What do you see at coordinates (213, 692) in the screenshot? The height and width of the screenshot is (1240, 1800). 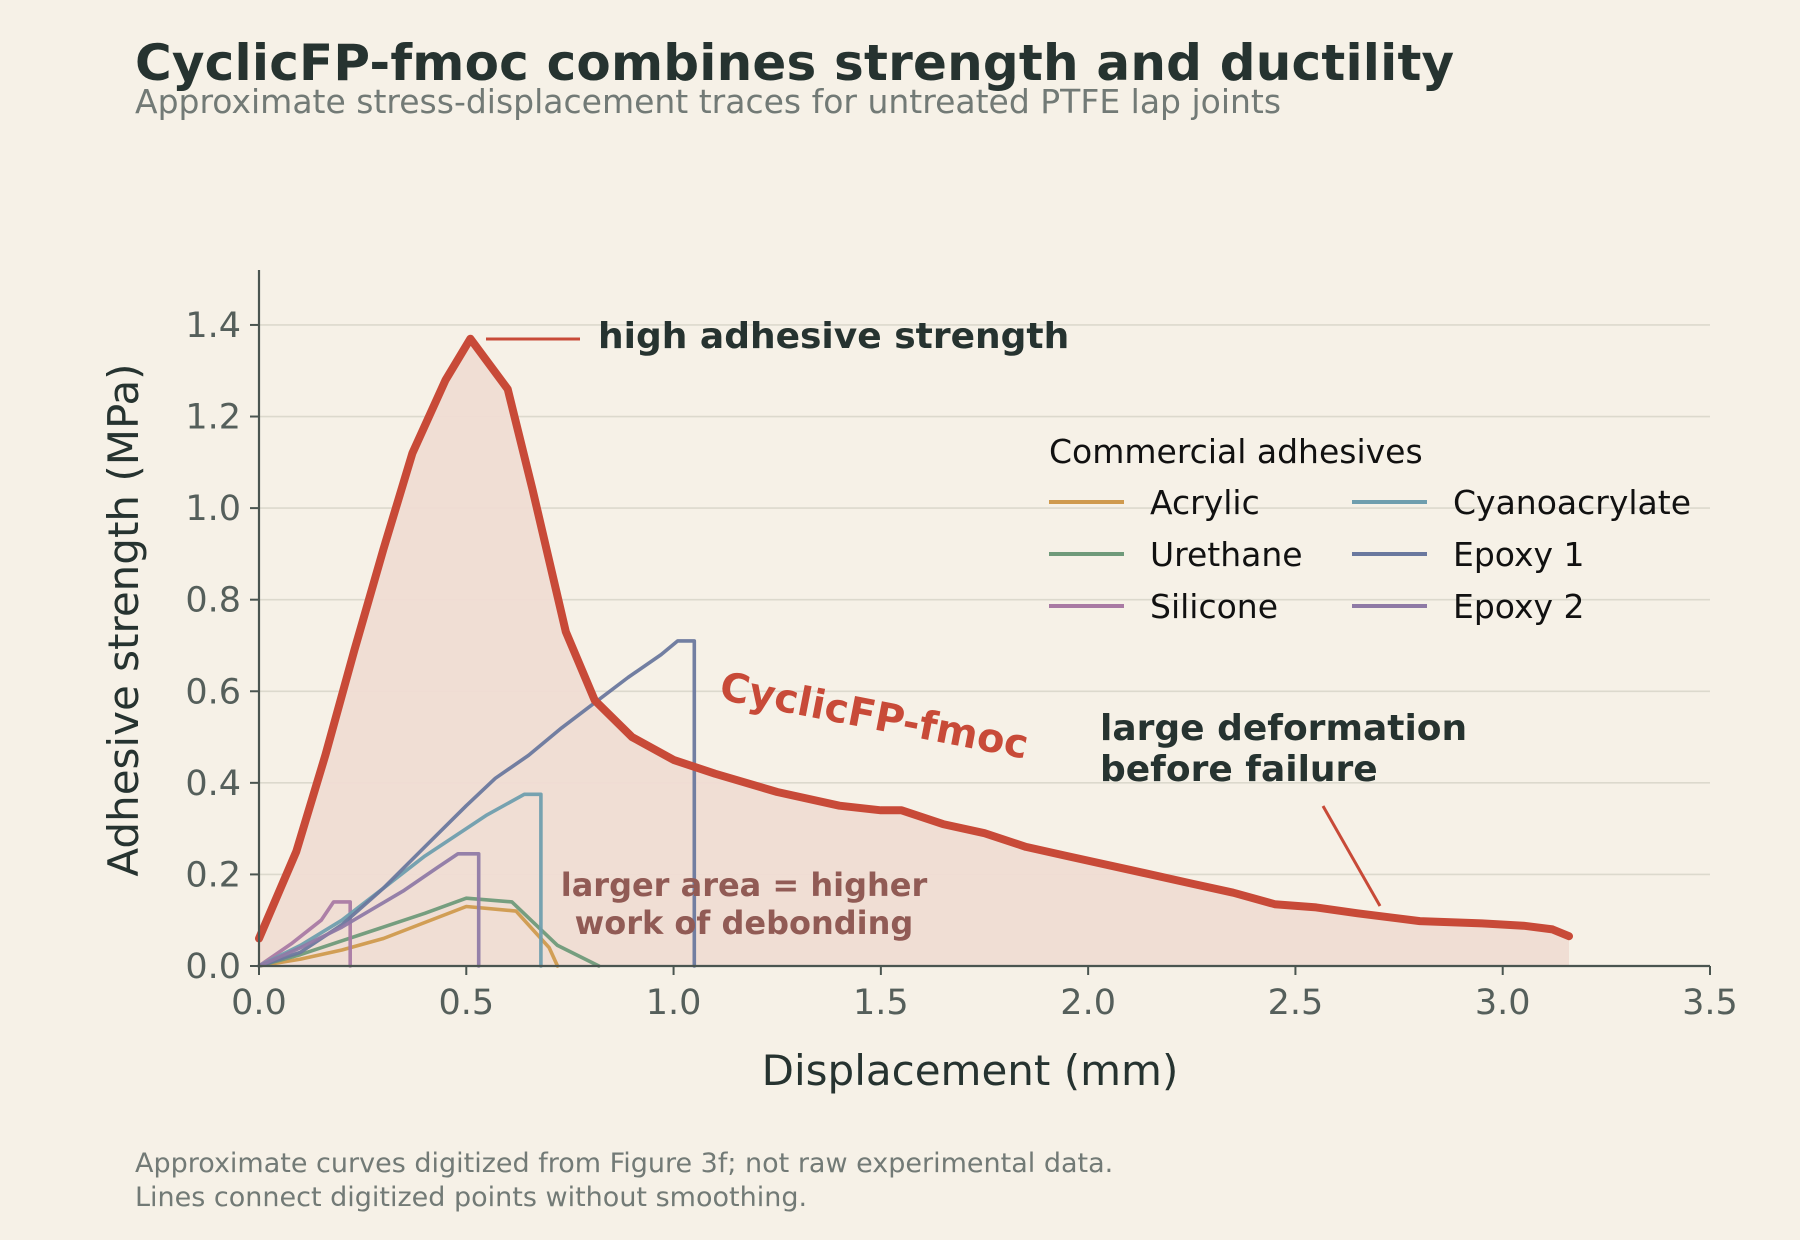 I see `y-tick-label: 0.6` at bounding box center [213, 692].